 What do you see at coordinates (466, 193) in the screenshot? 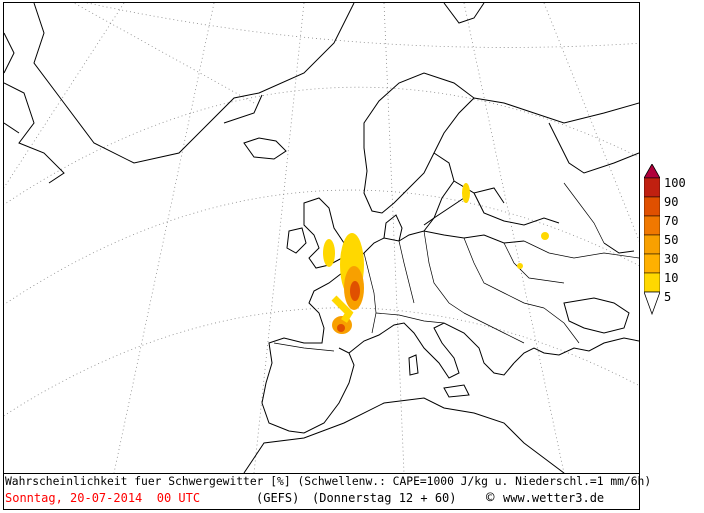
I see `prob-area-10-scandinavia` at bounding box center [466, 193].